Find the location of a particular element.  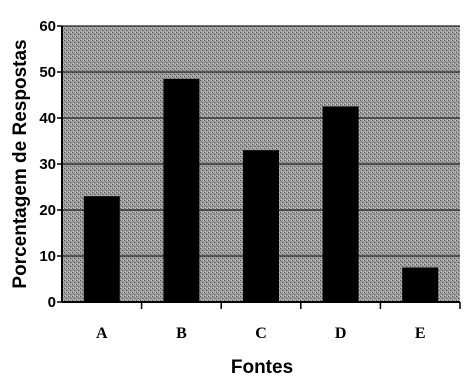

y-tick-label: 10 is located at coordinates (47, 256).